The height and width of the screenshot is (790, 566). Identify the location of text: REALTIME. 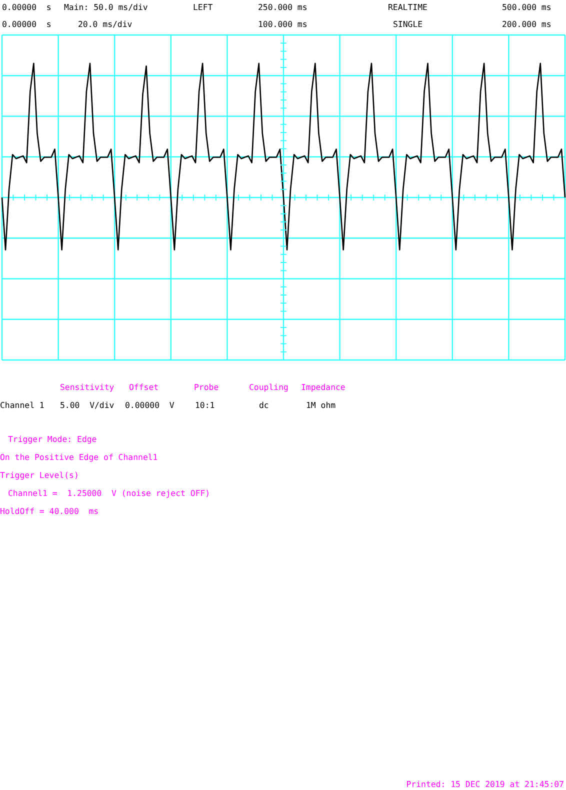
(408, 7).